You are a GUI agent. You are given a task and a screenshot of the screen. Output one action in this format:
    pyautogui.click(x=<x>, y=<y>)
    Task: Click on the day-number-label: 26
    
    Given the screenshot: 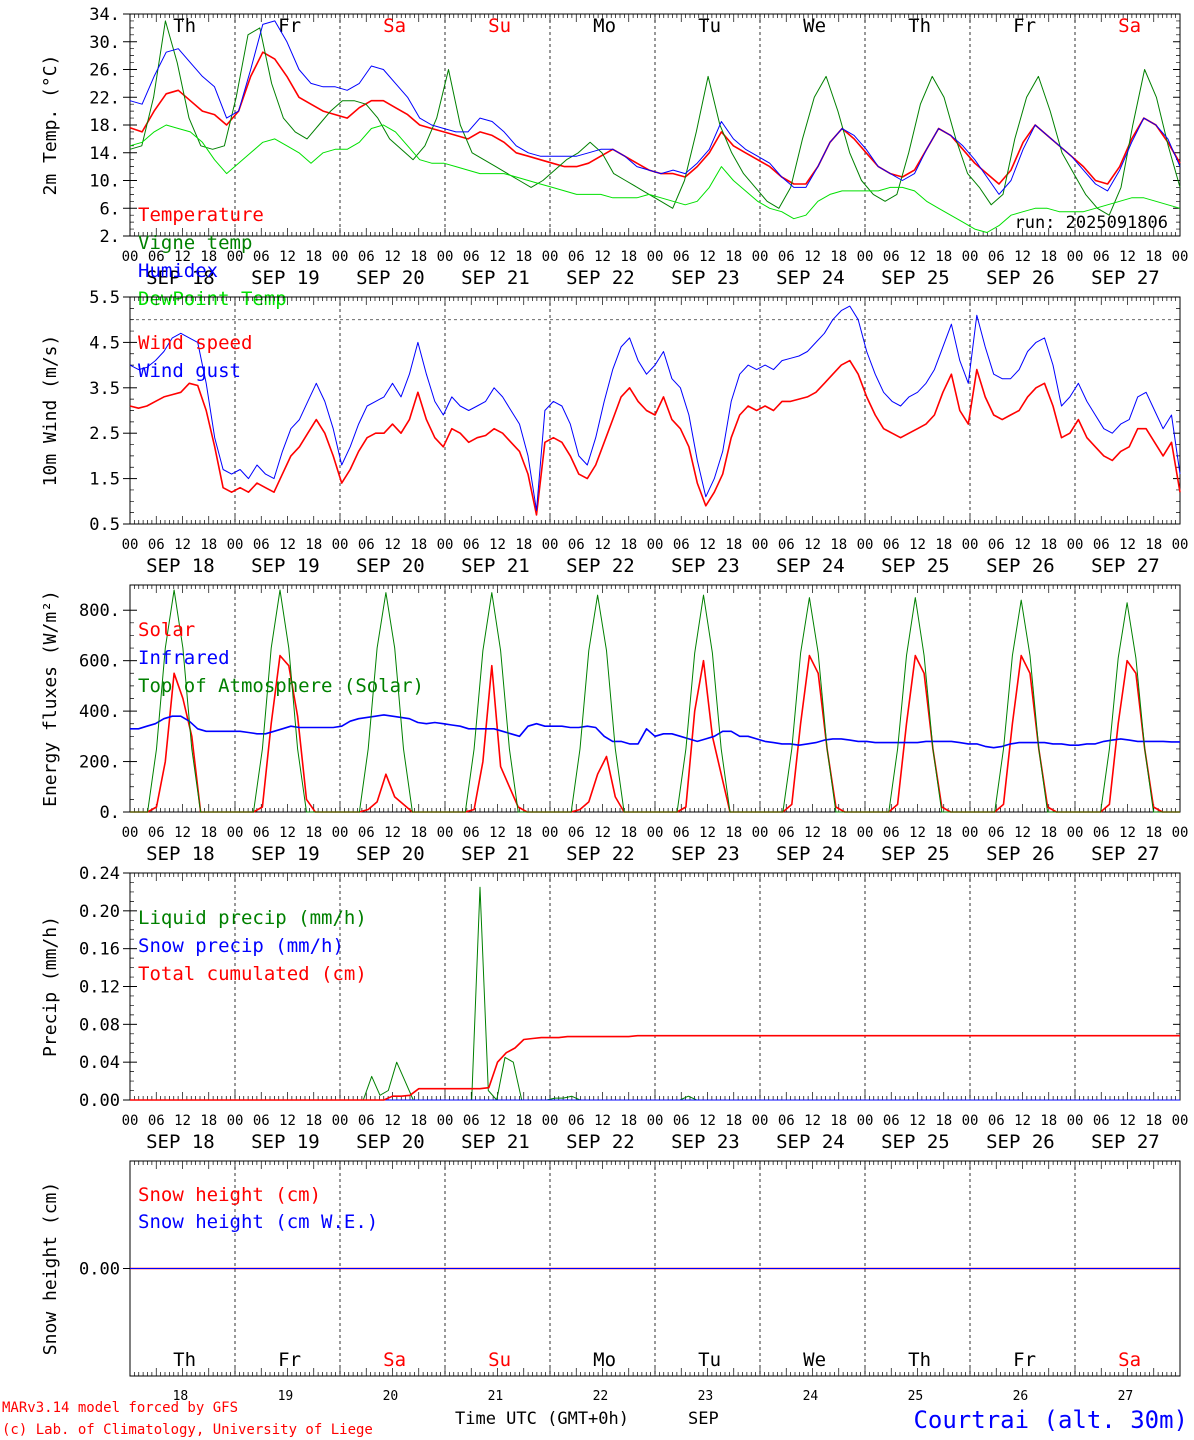 What is the action you would take?
    pyautogui.click(x=1021, y=1396)
    